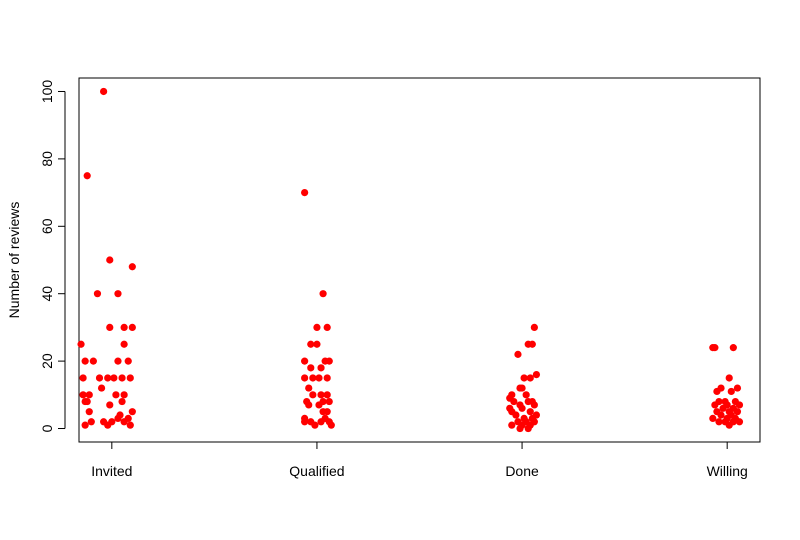  I want to click on y-tick-label: 20, so click(47, 361).